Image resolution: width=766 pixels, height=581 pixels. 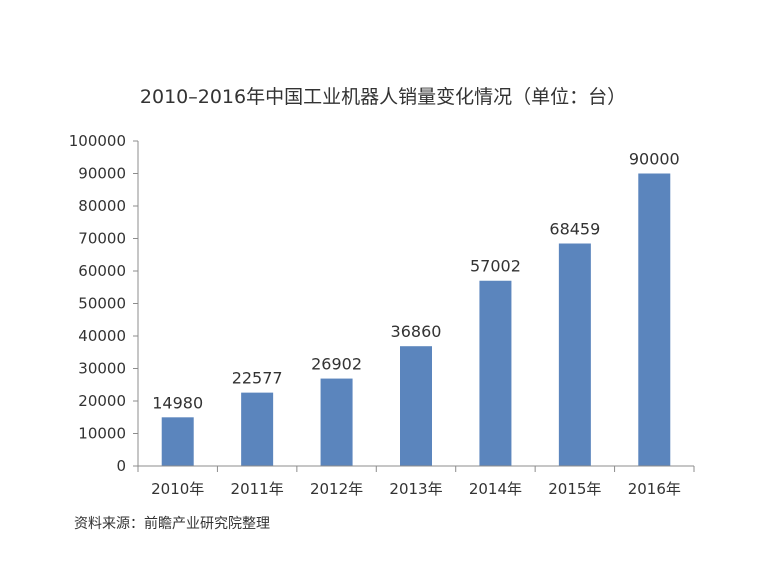 I want to click on x-axis: 2010年 2011年 2012年 2013年 2014年 2015年 2016年, so click(x=416, y=481).